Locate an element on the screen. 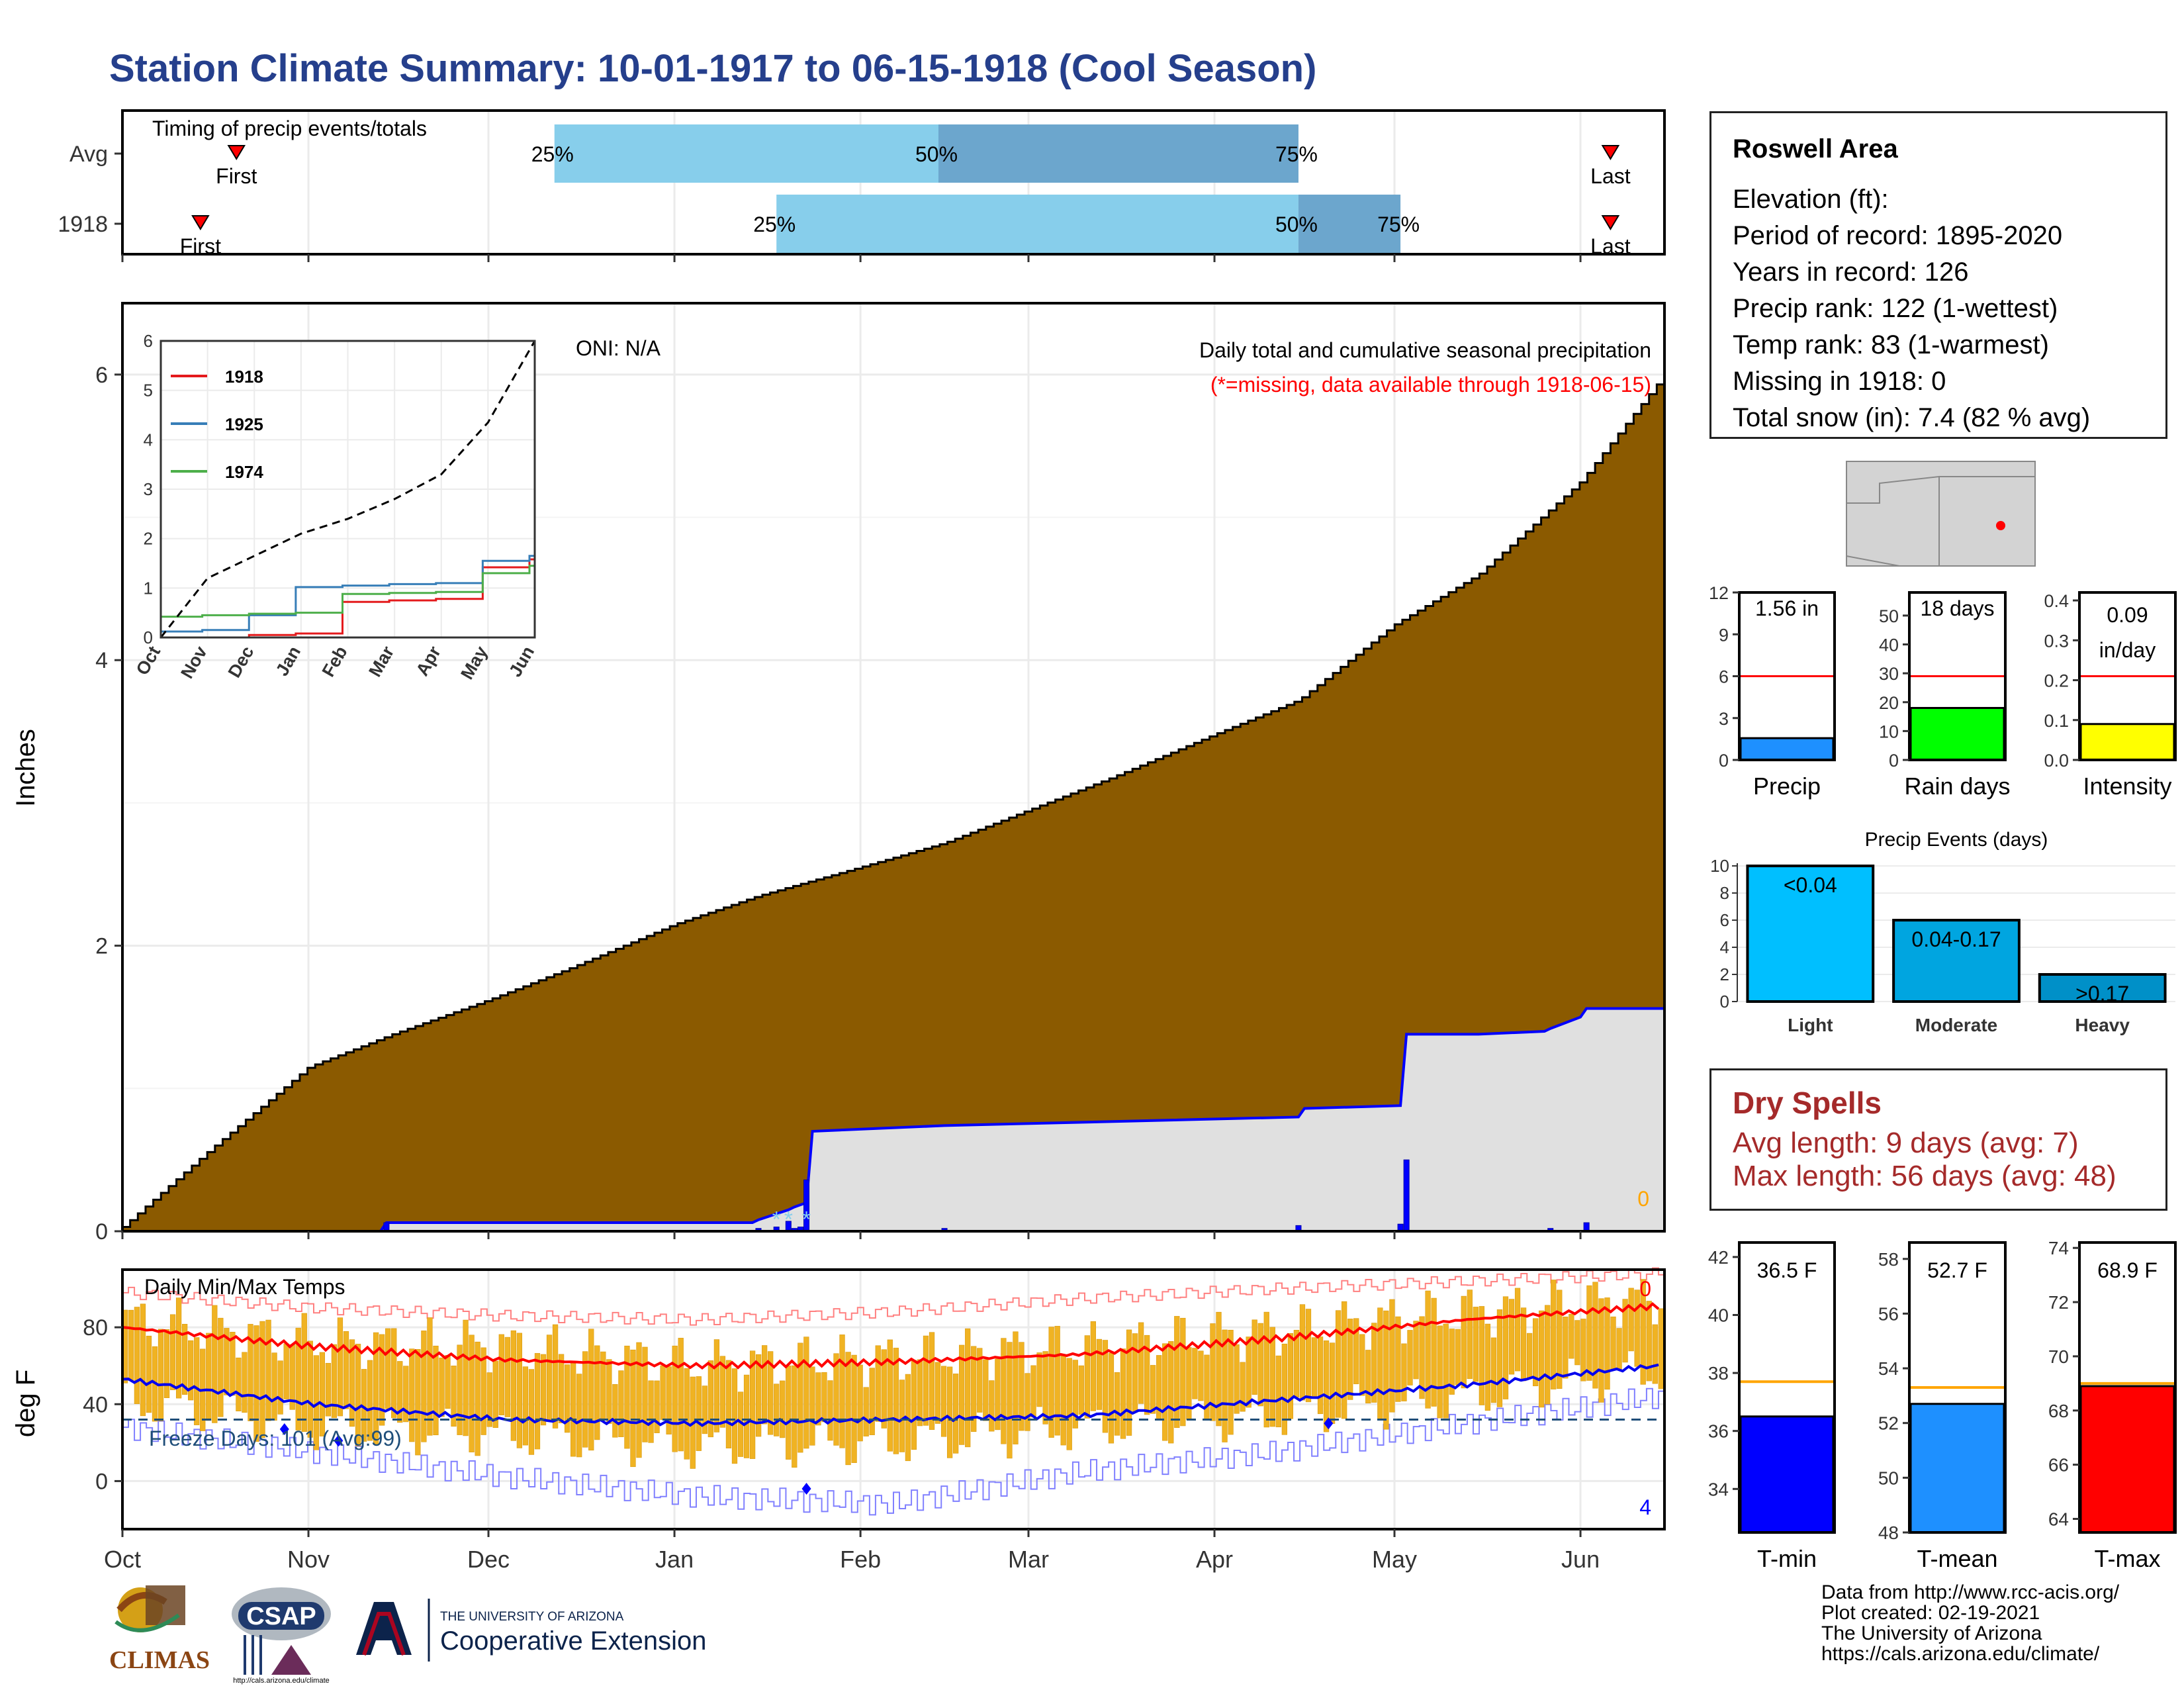 Image resolution: width=2184 pixels, height=1688 pixels. intensity-ytick-label: 0.4 is located at coordinates (2056, 601).